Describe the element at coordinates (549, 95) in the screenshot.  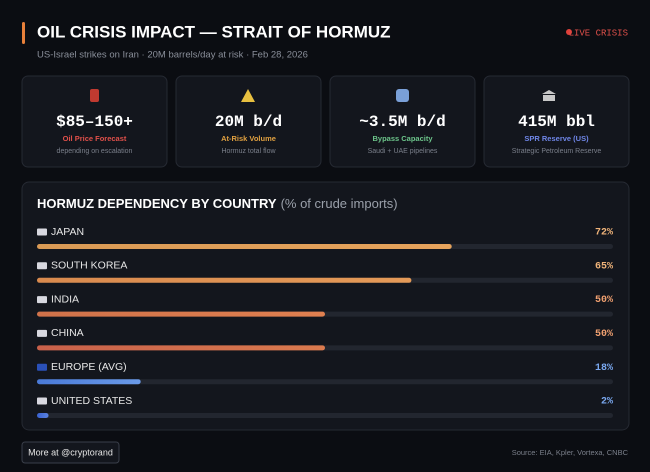
I see `icon-bank` at that location.